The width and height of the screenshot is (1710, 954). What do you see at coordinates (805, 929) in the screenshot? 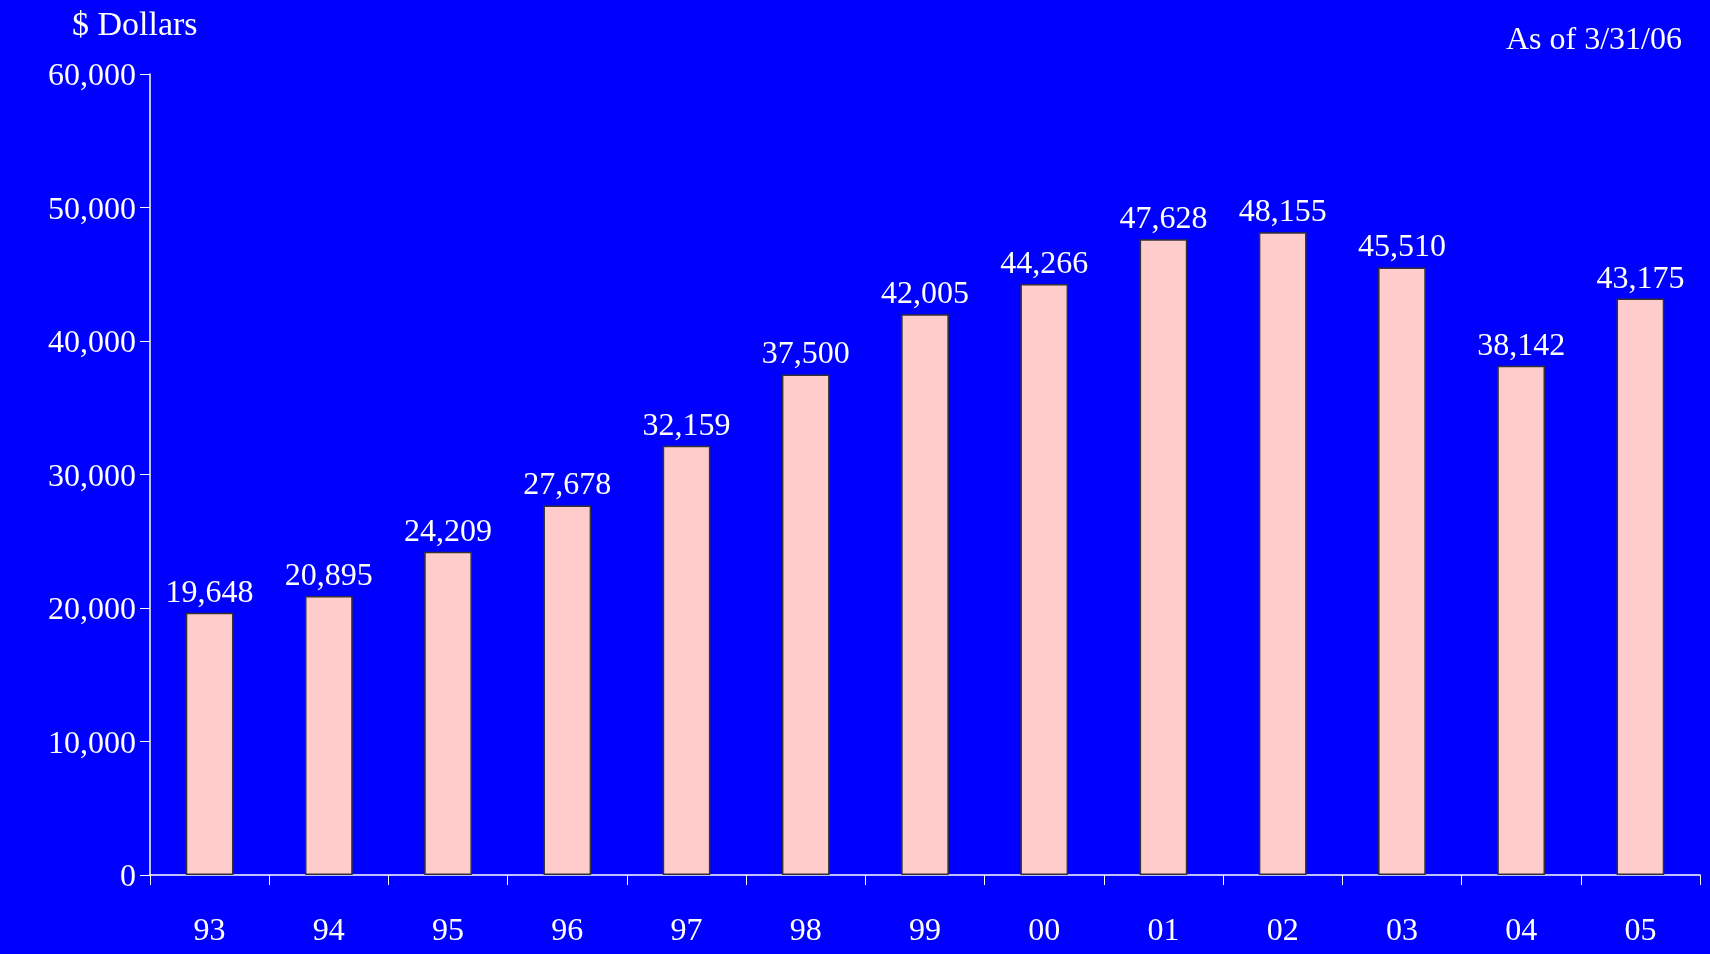
I see `x-tick-label: 98` at bounding box center [805, 929].